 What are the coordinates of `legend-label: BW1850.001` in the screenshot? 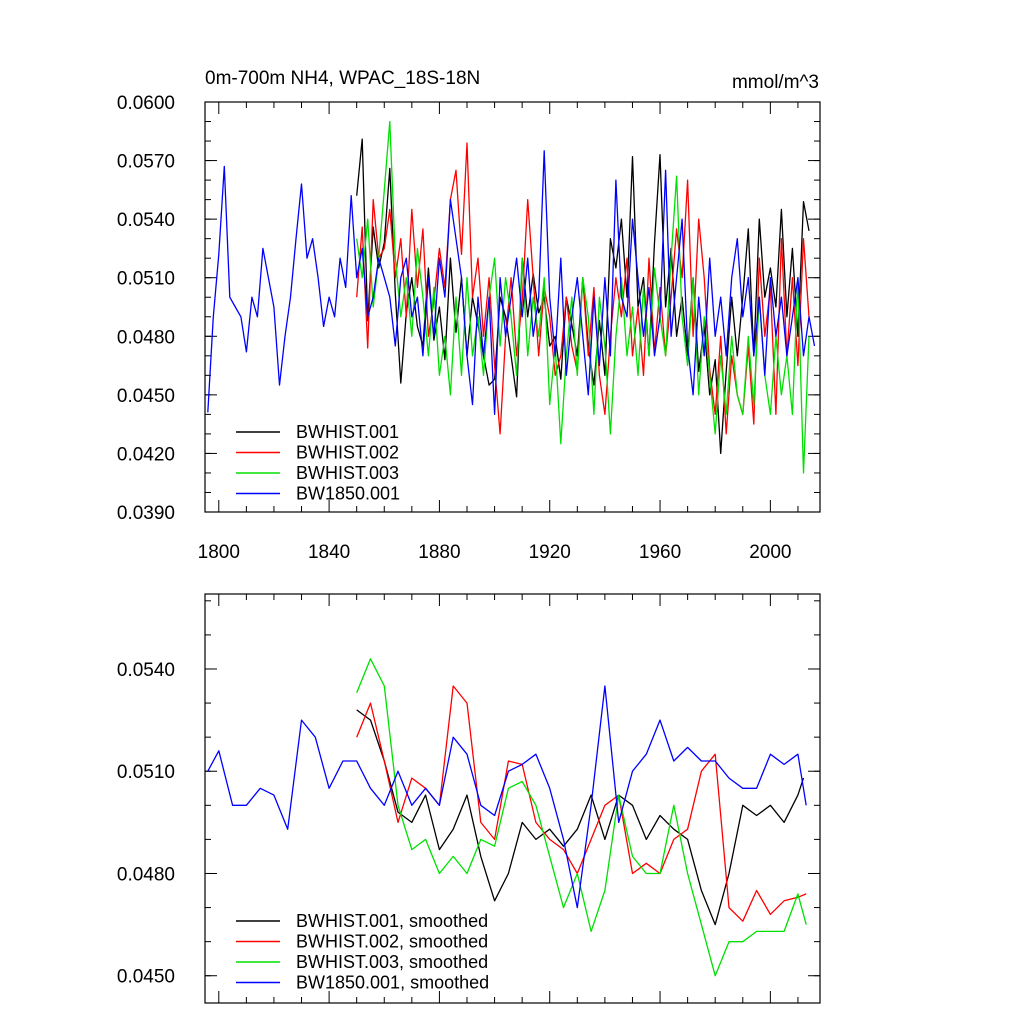 It's located at (348, 494).